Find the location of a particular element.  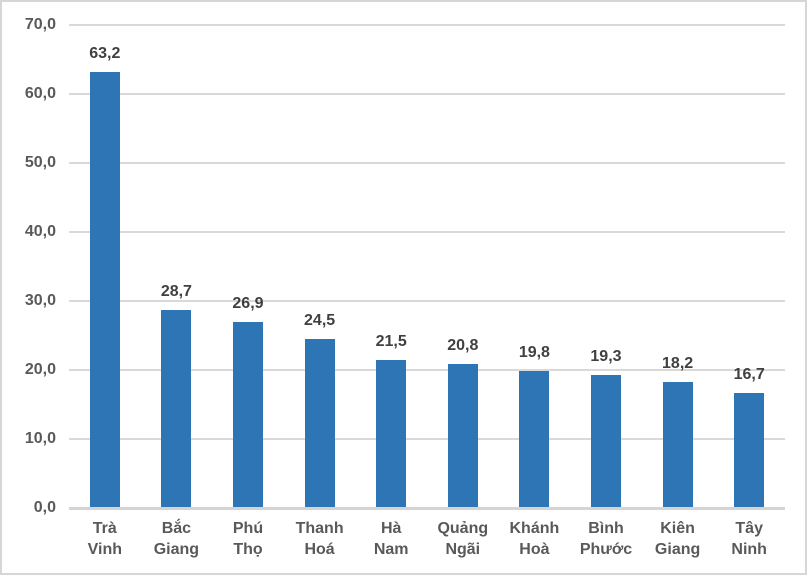

category-label-line: Ngãi is located at coordinates (463, 549).